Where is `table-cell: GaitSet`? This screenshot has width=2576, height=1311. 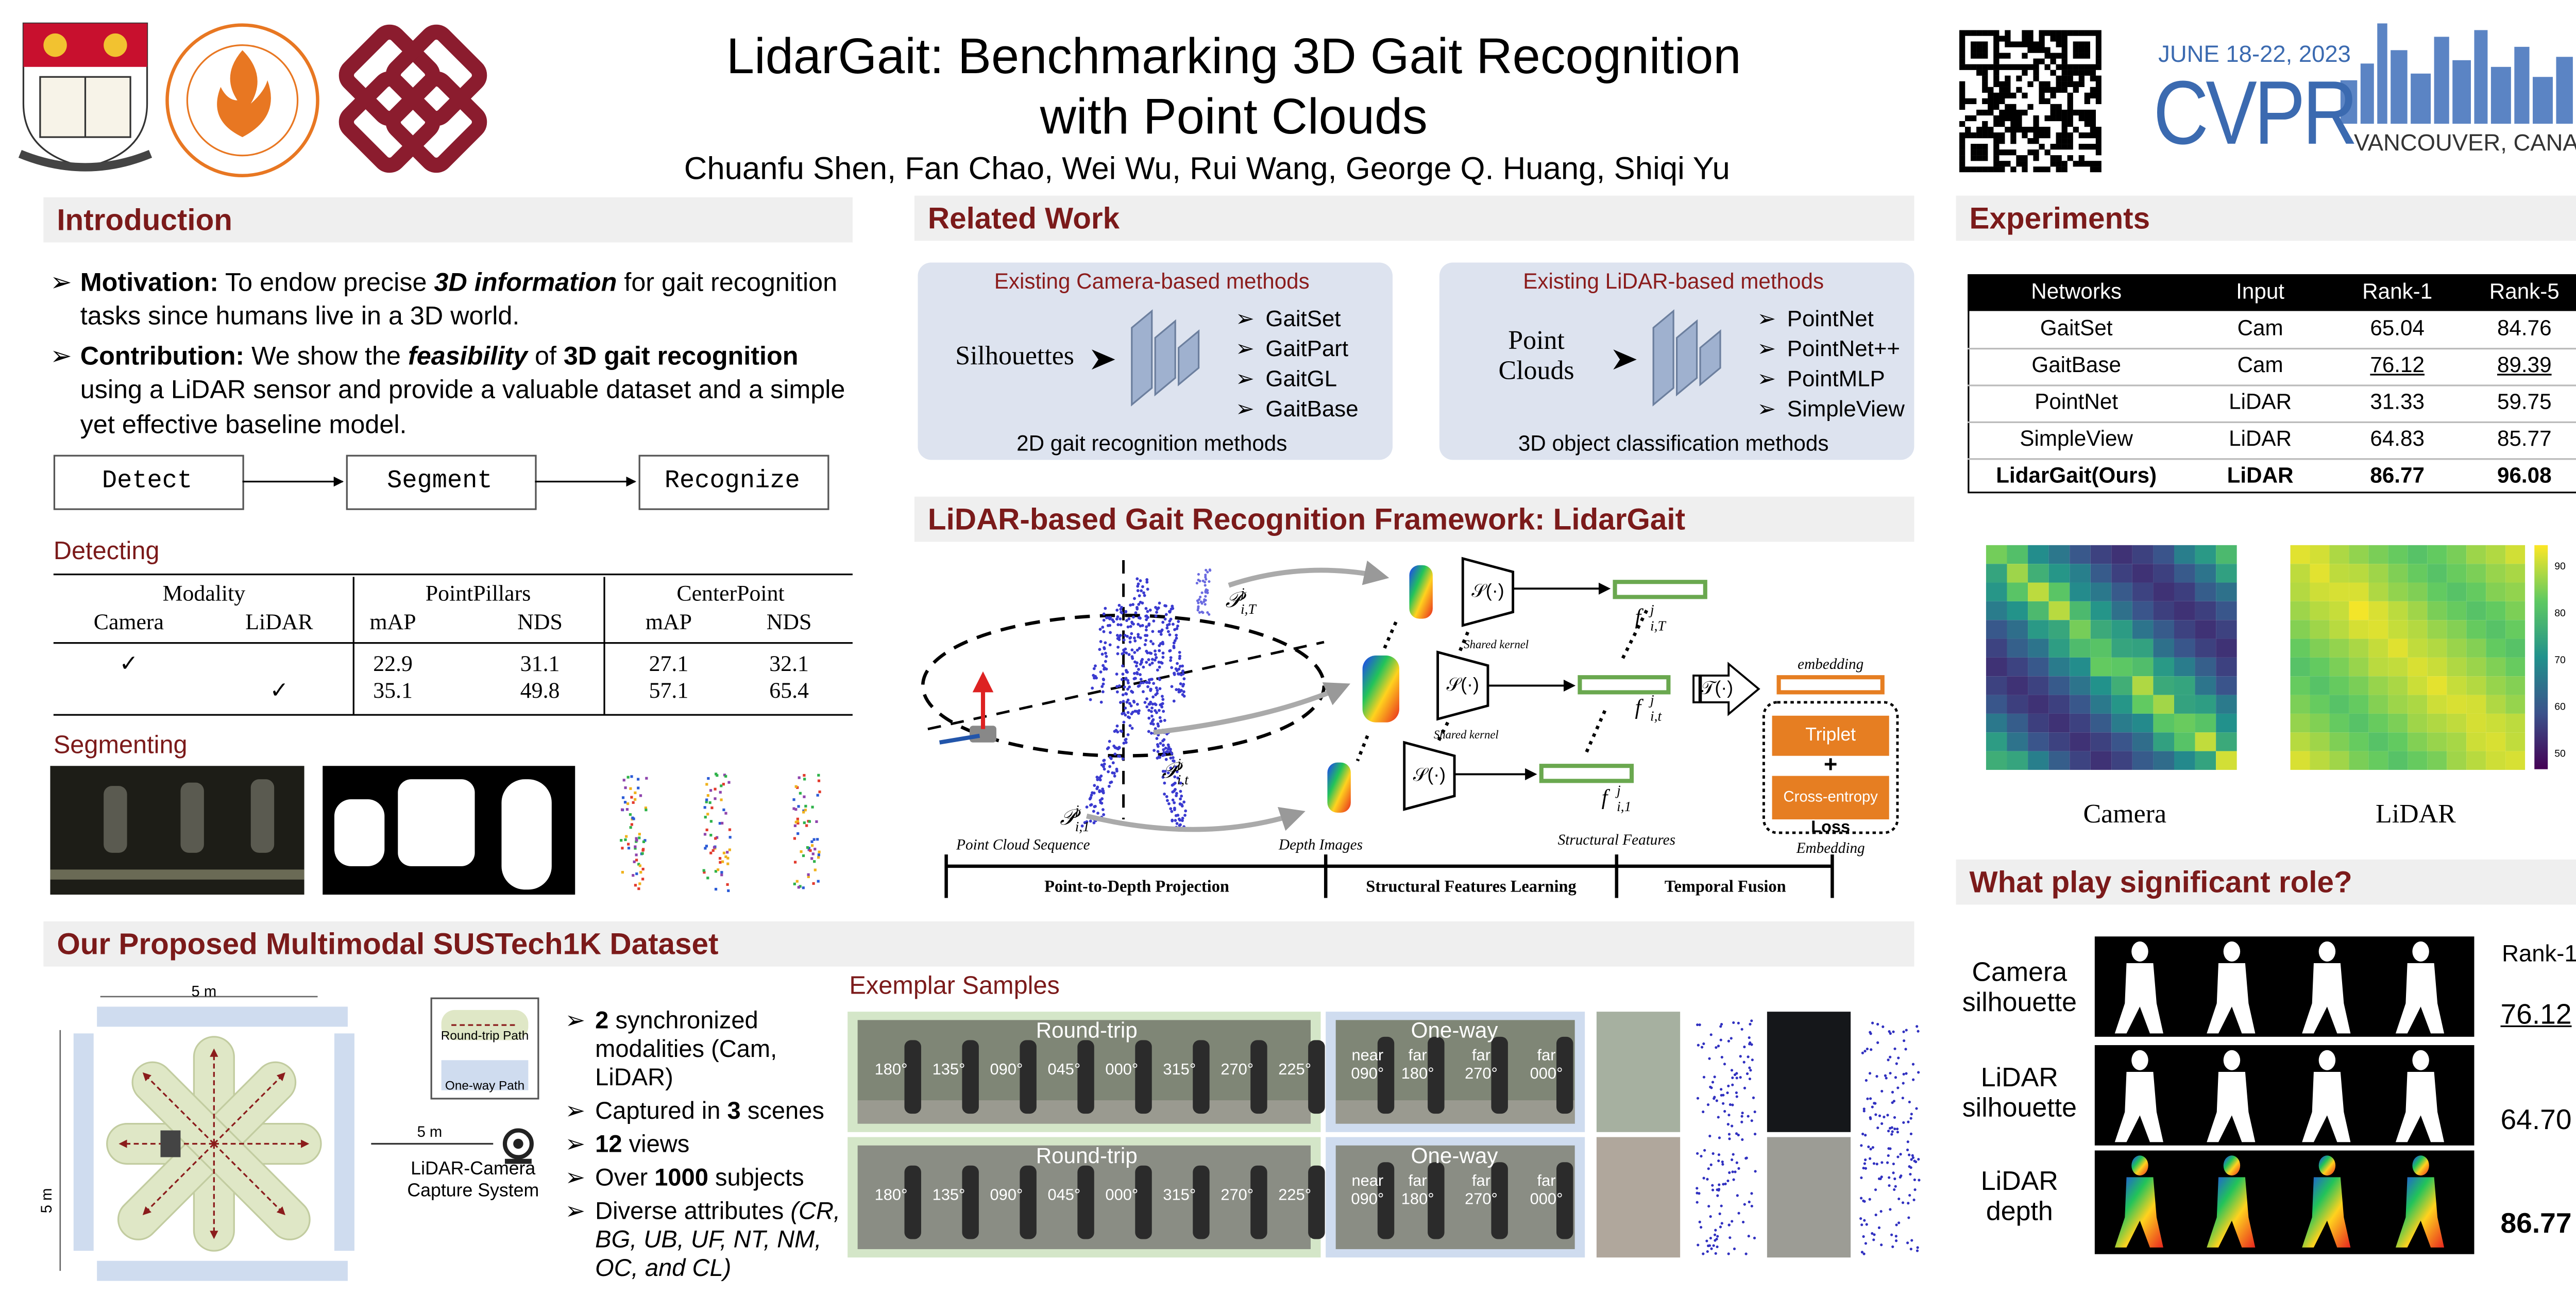 table-cell: GaitSet is located at coordinates (2076, 328).